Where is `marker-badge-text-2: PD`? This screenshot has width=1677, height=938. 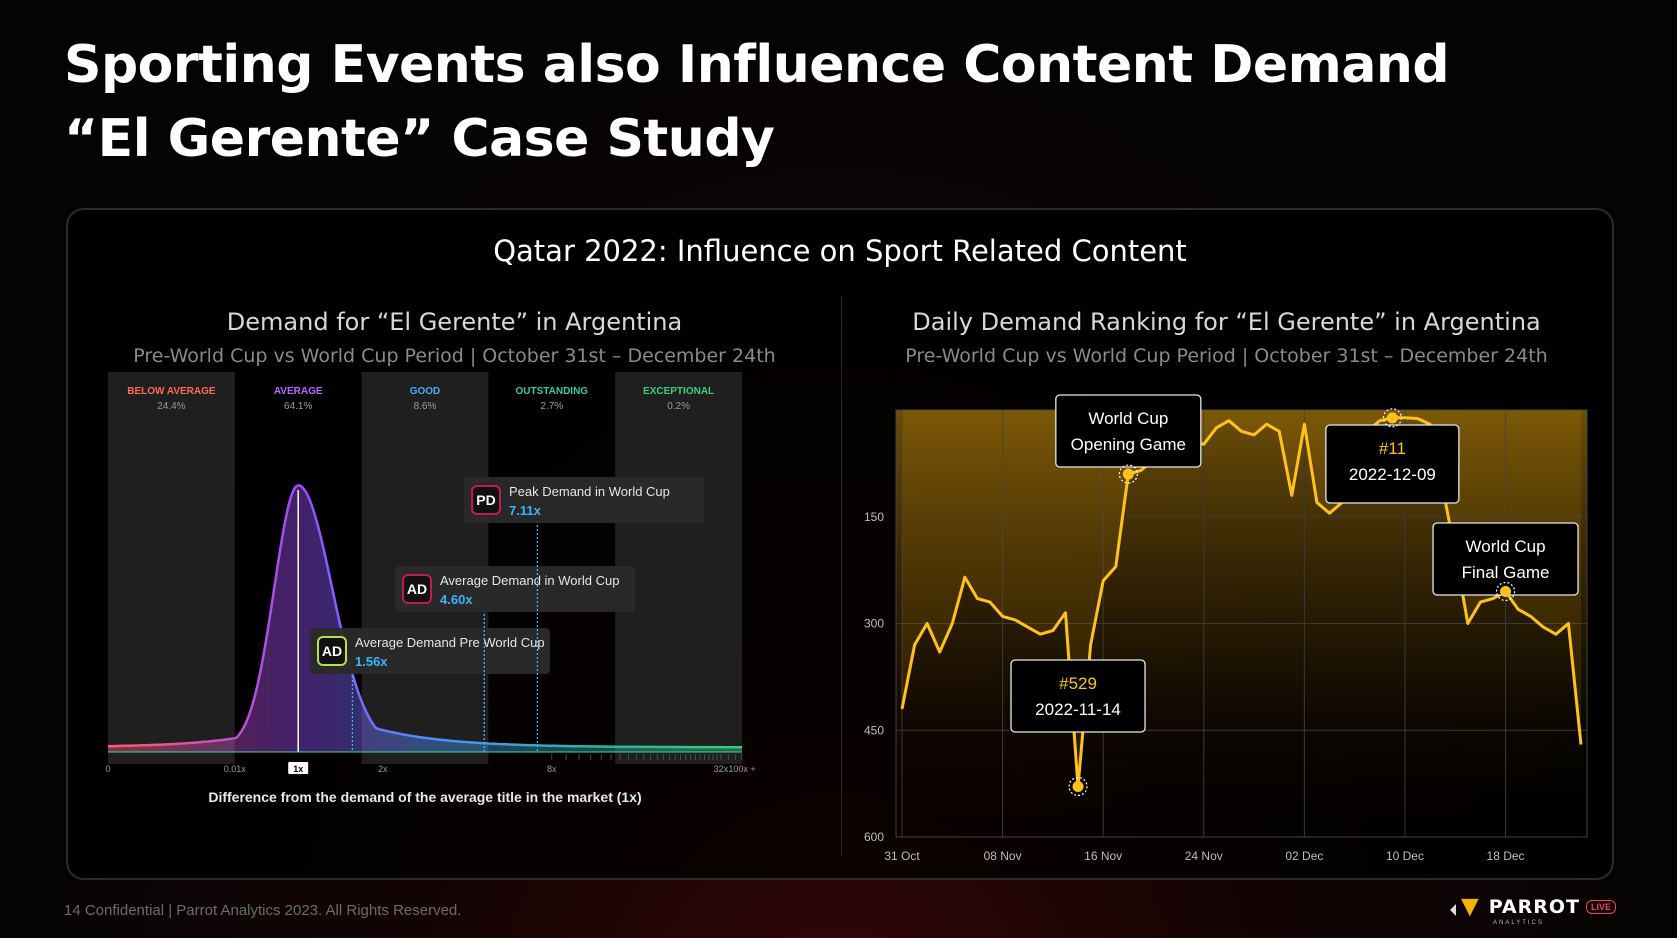
marker-badge-text-2: PD is located at coordinates (485, 500).